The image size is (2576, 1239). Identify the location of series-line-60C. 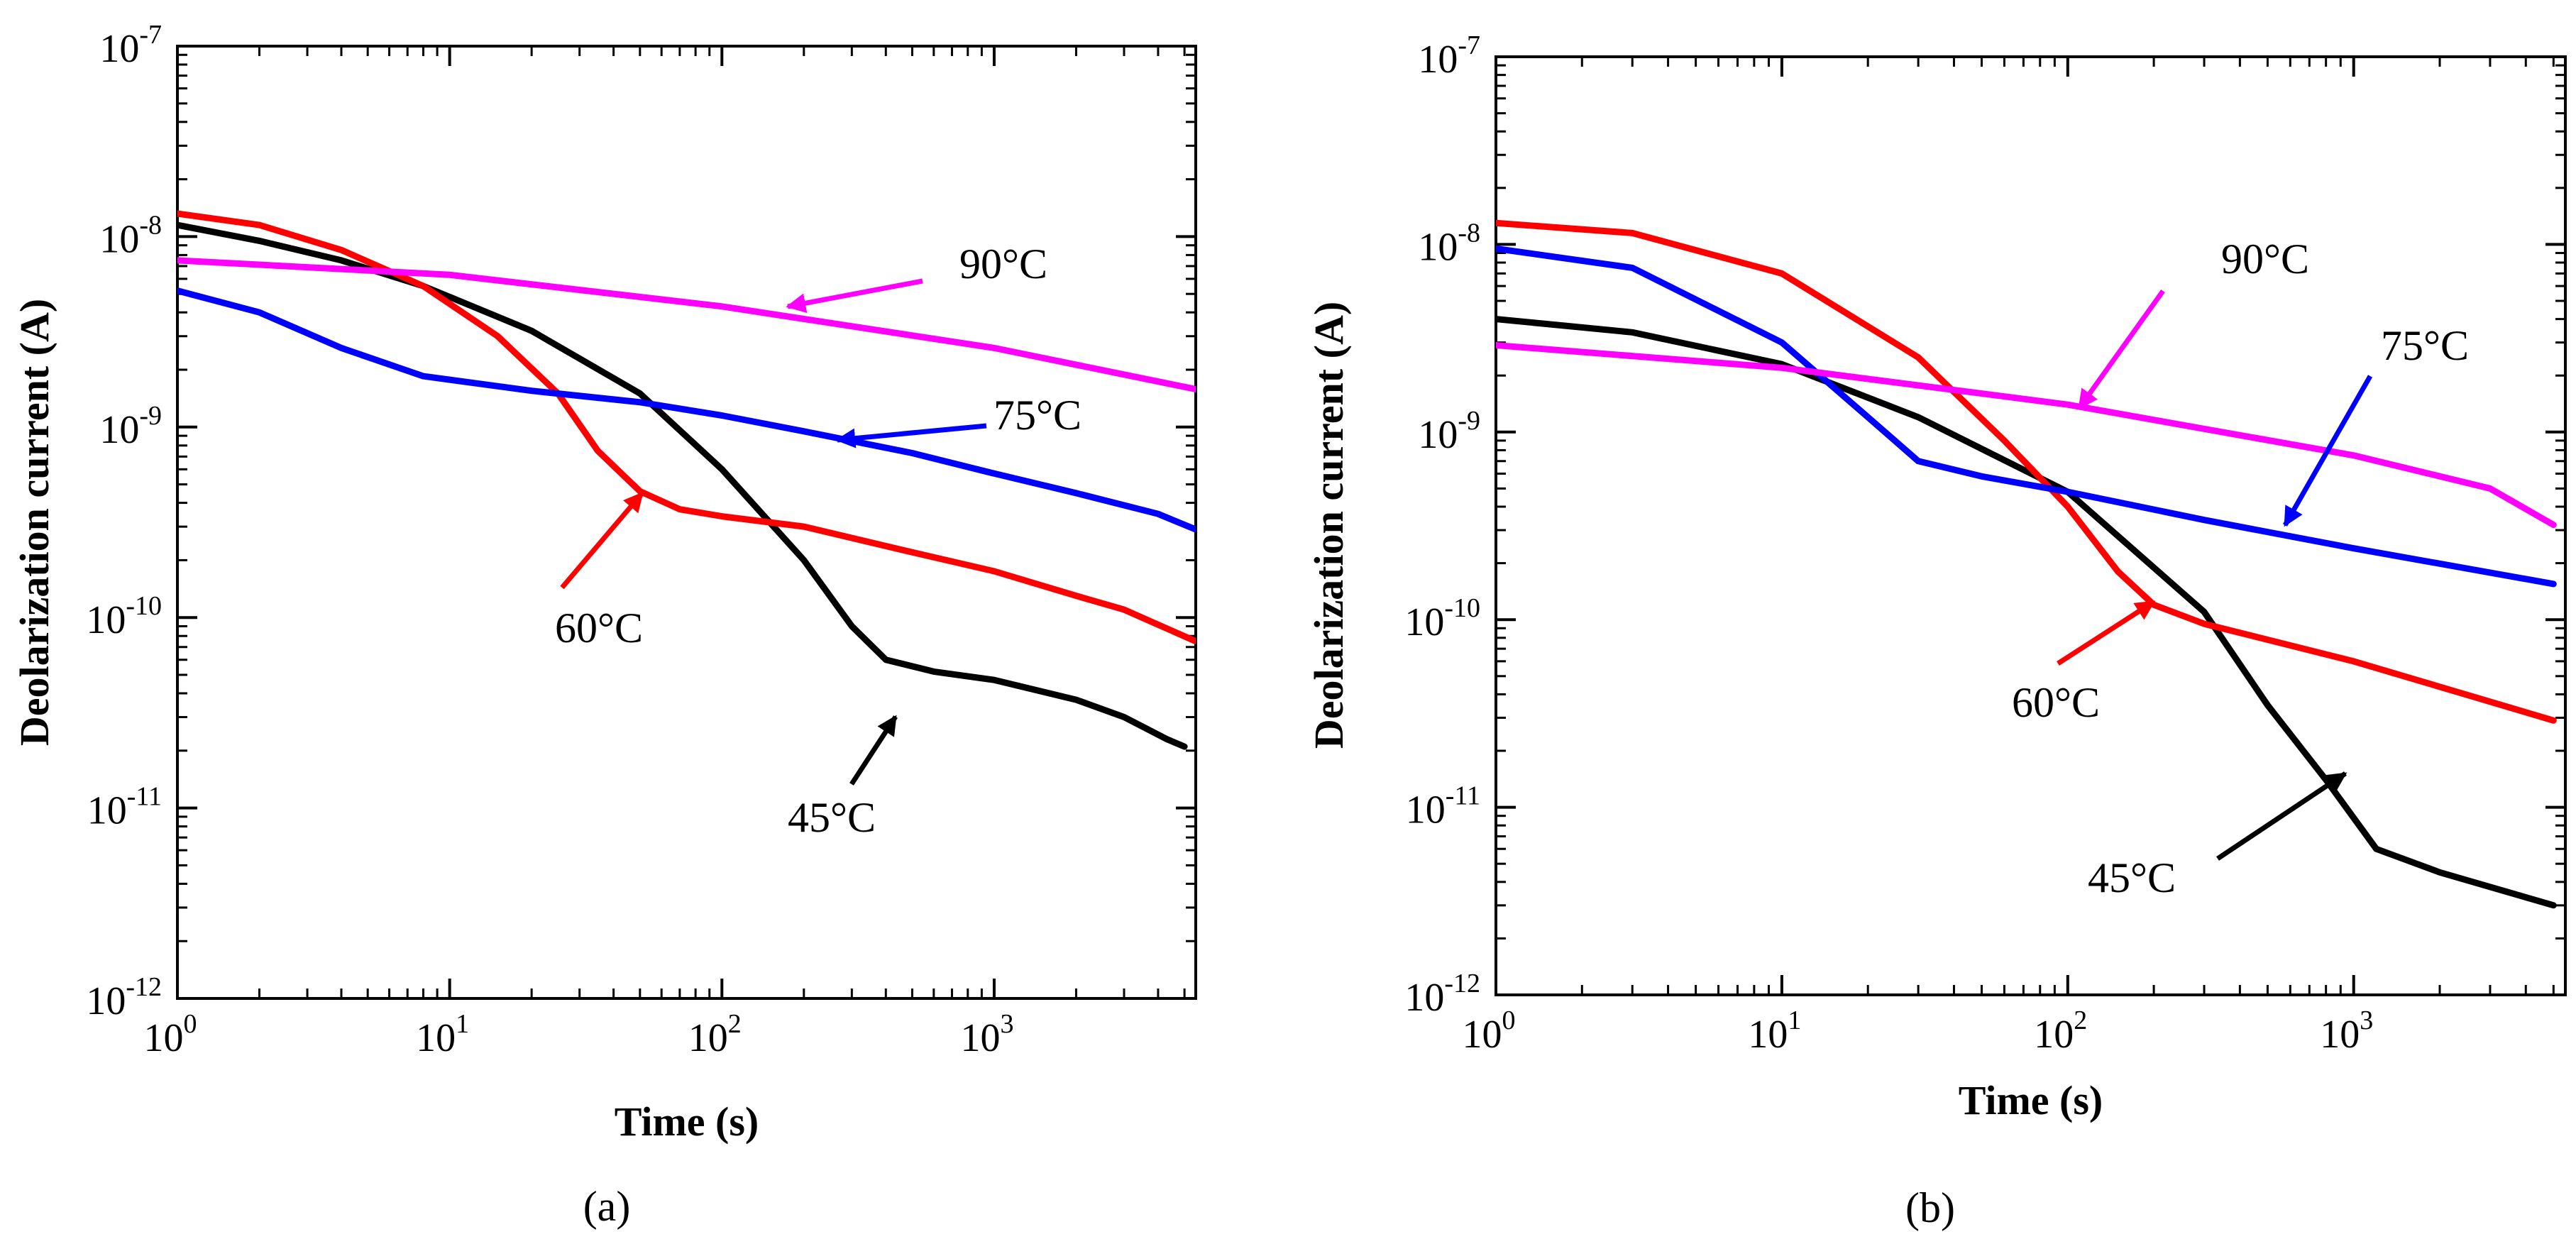
(686, 427).